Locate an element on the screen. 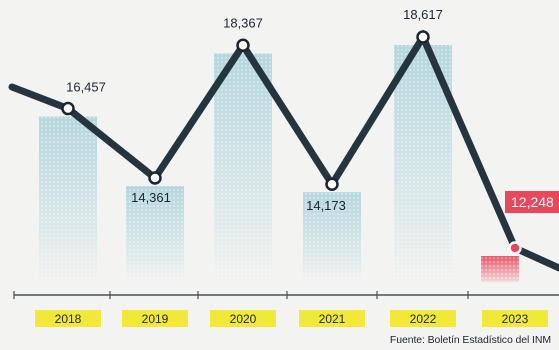 The width and height of the screenshot is (559, 350). year-bar-2020 is located at coordinates (243, 318).